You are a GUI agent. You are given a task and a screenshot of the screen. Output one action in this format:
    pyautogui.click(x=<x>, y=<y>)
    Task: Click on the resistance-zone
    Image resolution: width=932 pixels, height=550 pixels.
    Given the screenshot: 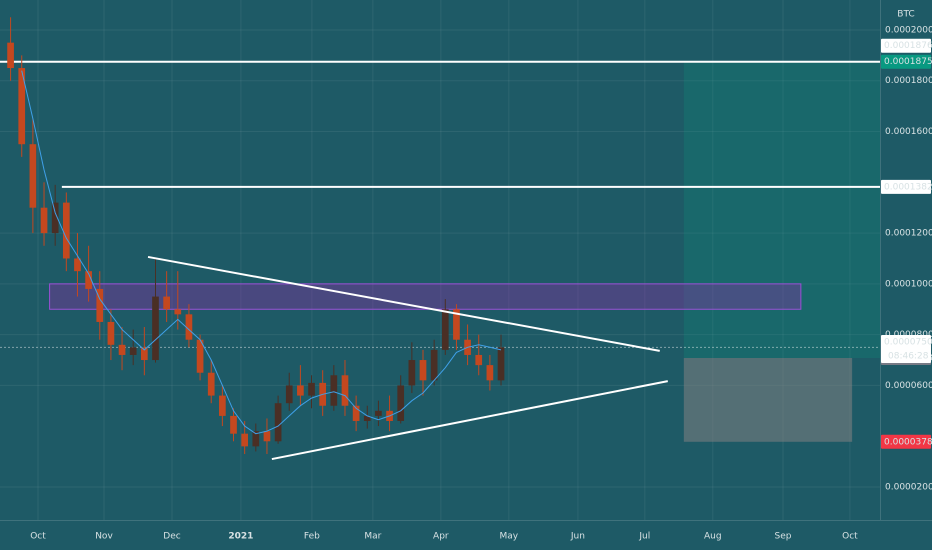 What is the action you would take?
    pyautogui.click(x=425, y=296)
    